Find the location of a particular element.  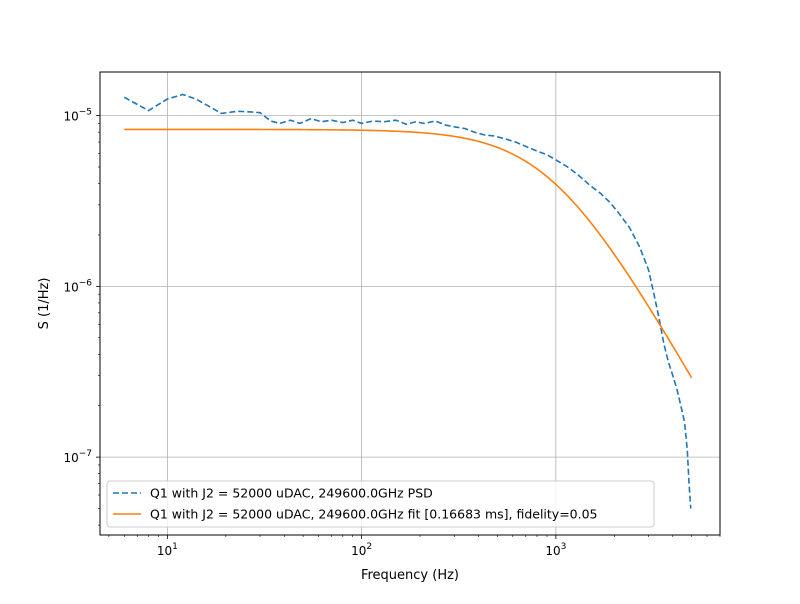

x-tick-label: 10¹ is located at coordinates (167, 550).